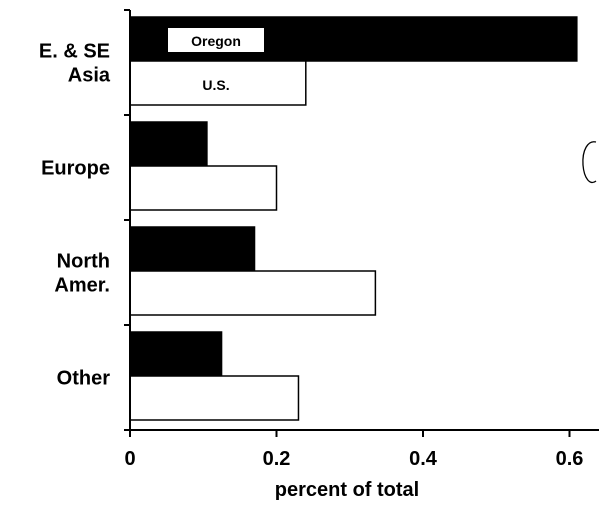 The width and height of the screenshot is (599, 505). I want to click on x-tick-label: 0.2, so click(277, 459).